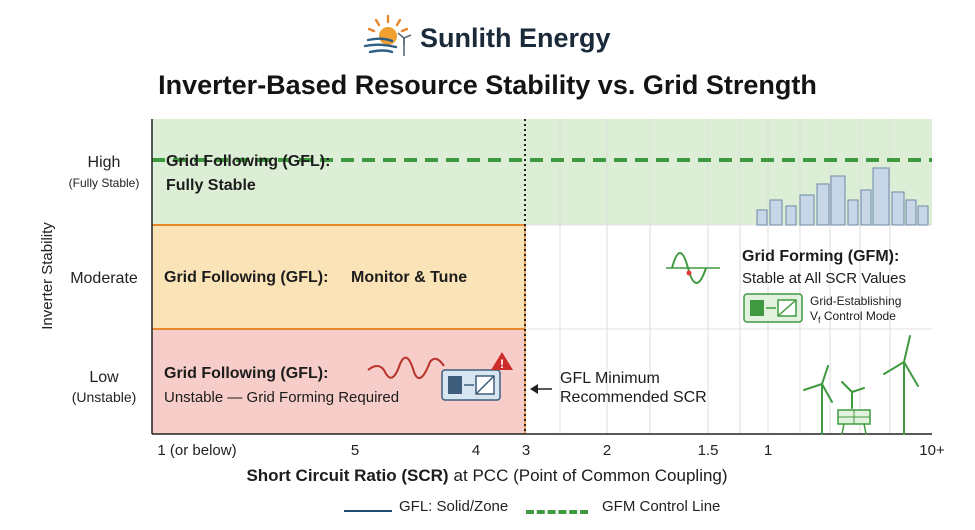 The image size is (975, 530). What do you see at coordinates (814, 316) in the screenshot?
I see `gfm-device-line2-prefix: V` at bounding box center [814, 316].